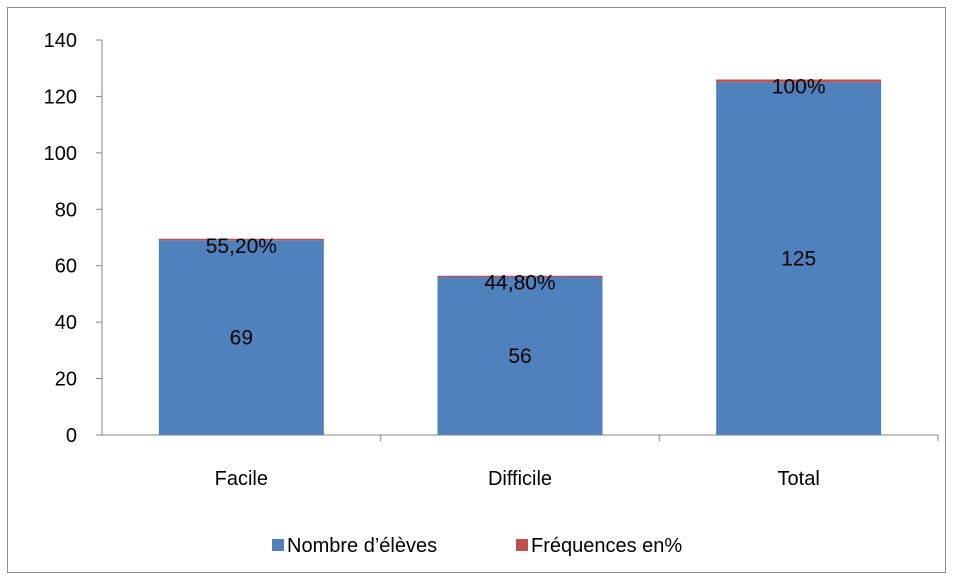  I want to click on bar-nombre-difficile, so click(520, 356).